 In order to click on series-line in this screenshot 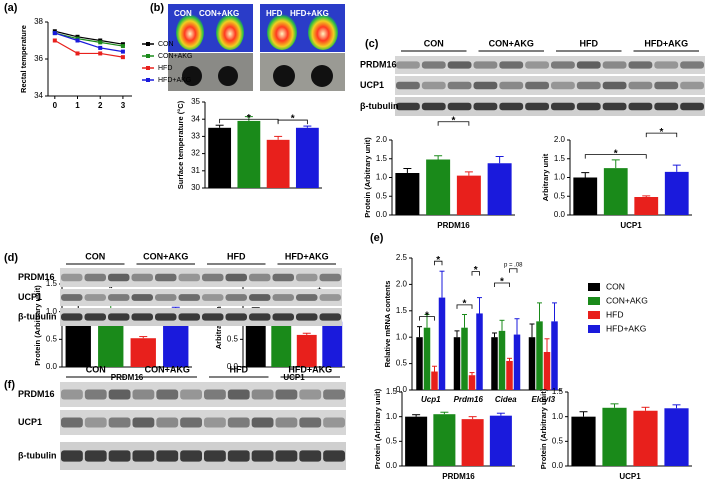, I will do `click(89, 39)`.